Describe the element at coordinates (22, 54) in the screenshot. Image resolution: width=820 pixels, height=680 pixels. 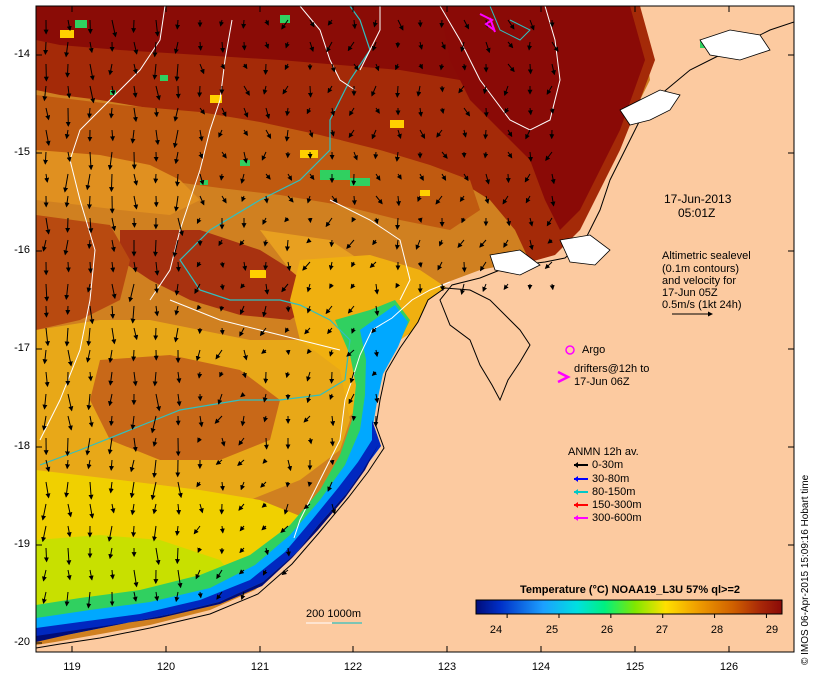
I see `lat-label: -14` at that location.